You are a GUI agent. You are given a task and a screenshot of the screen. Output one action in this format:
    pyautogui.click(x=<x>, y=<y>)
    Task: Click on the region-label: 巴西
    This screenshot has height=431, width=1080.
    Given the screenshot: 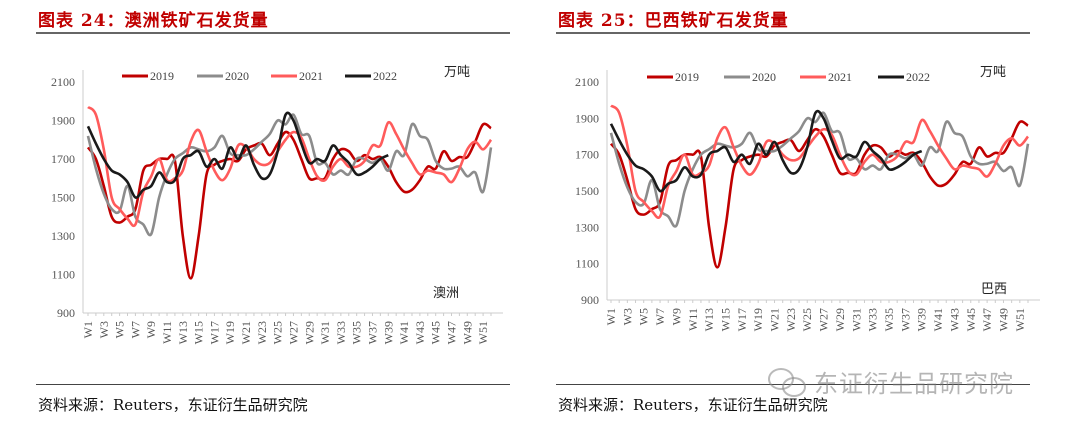 What is the action you would take?
    pyautogui.click(x=994, y=289)
    